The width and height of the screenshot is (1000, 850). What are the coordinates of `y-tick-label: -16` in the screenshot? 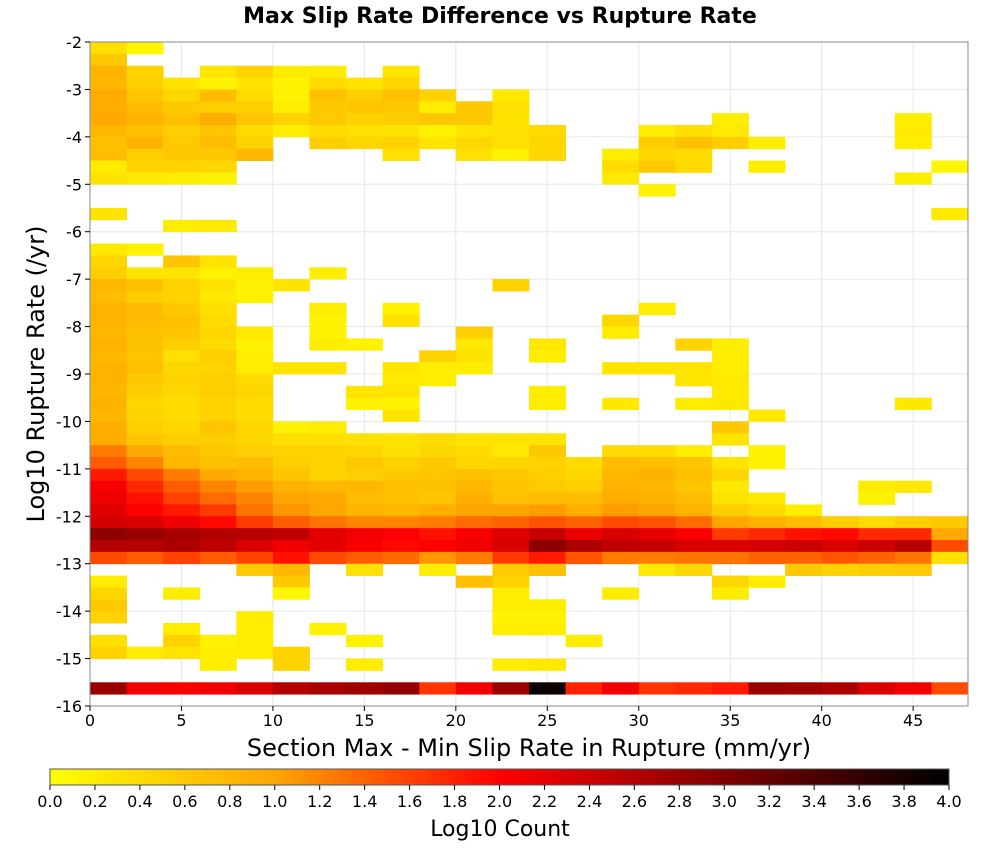 It's located at (69, 706).